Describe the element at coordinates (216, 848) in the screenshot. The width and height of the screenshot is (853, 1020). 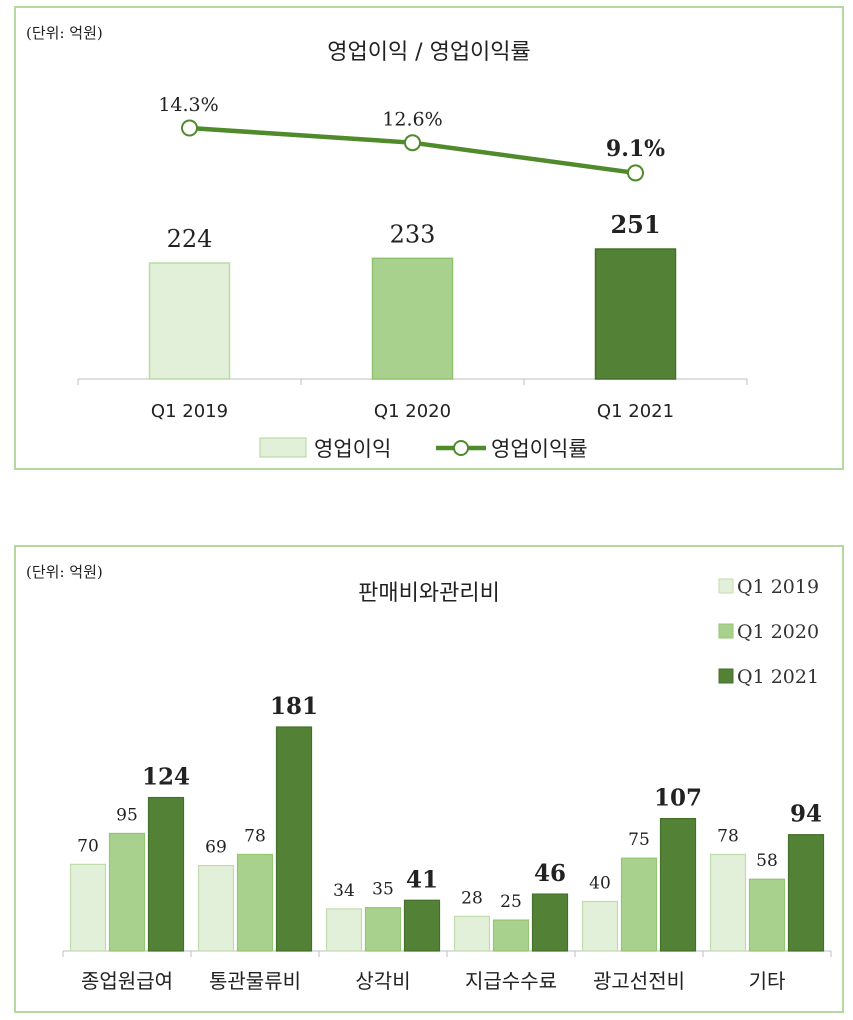
I see `bar-value-label: 69` at that location.